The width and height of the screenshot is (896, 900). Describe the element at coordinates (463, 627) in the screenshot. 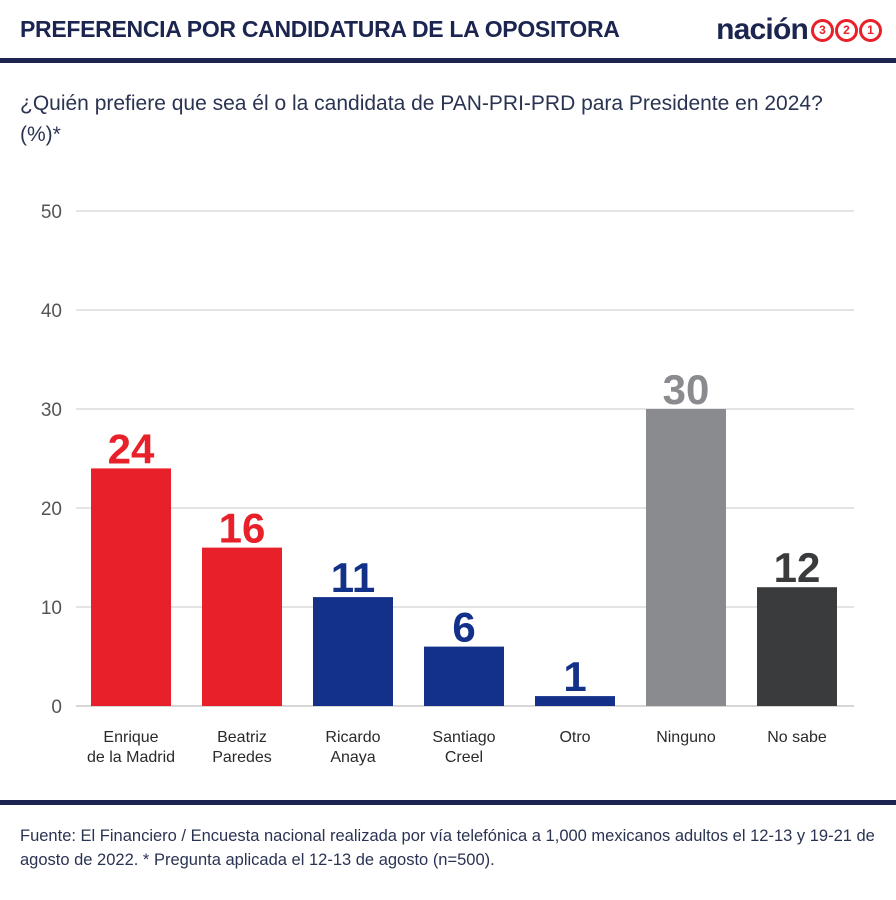

I see `data-label: 6` at that location.